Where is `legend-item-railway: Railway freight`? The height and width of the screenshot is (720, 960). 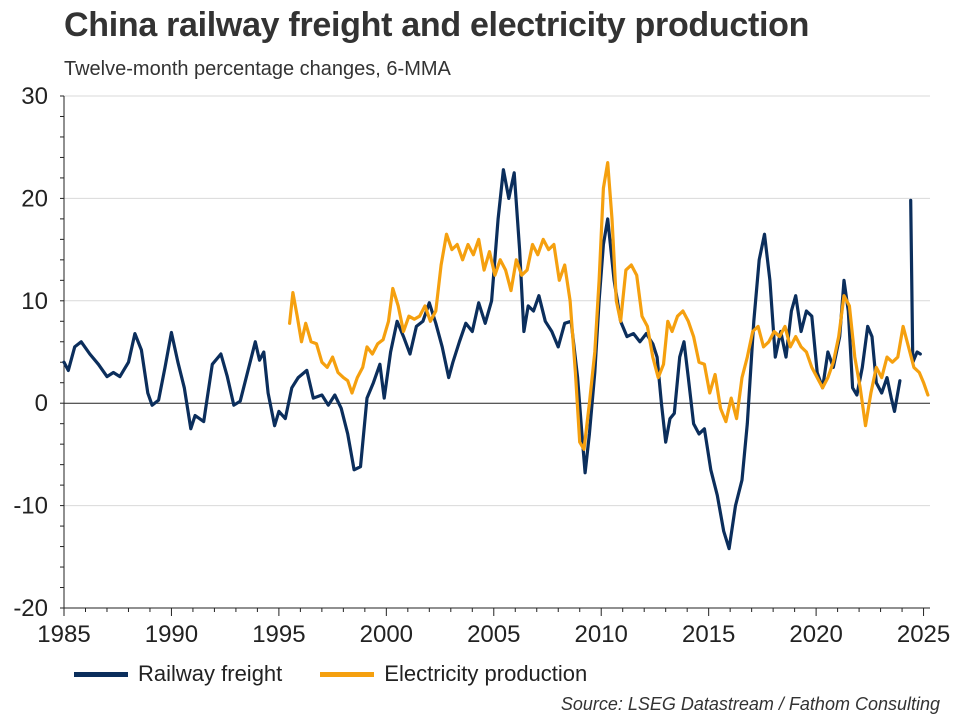
legend-item-railway: Railway freight is located at coordinates (178, 674).